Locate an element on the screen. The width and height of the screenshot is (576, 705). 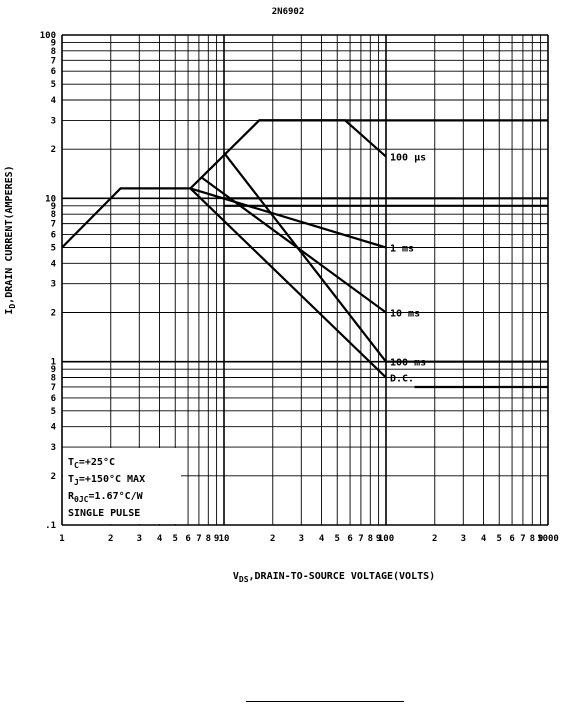
legend-line: TC=+25°C is located at coordinates (91, 463).